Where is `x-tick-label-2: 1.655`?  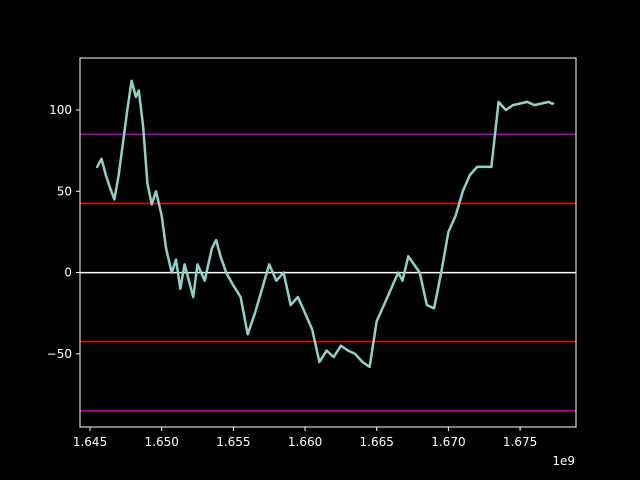
x-tick-label-2: 1.655 is located at coordinates (233, 442).